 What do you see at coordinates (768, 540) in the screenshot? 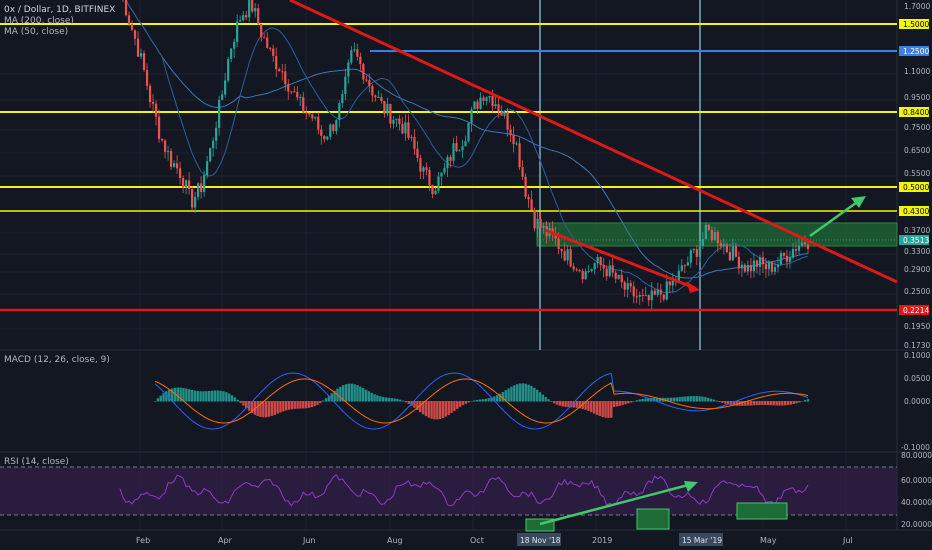
I see `time-label: May` at bounding box center [768, 540].